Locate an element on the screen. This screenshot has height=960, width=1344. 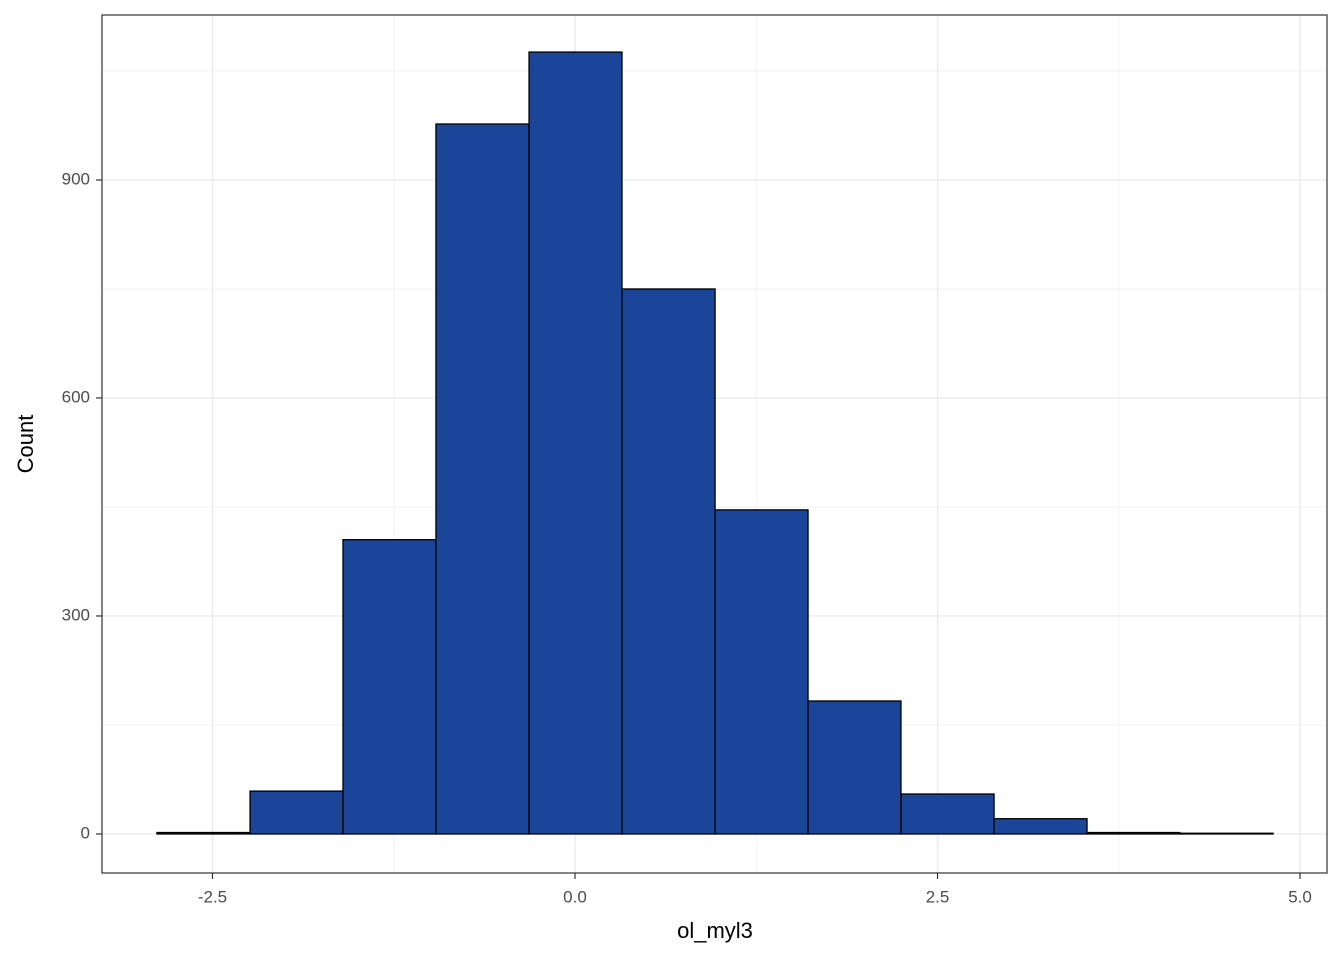
y-tick-label: 900 is located at coordinates (76, 178).